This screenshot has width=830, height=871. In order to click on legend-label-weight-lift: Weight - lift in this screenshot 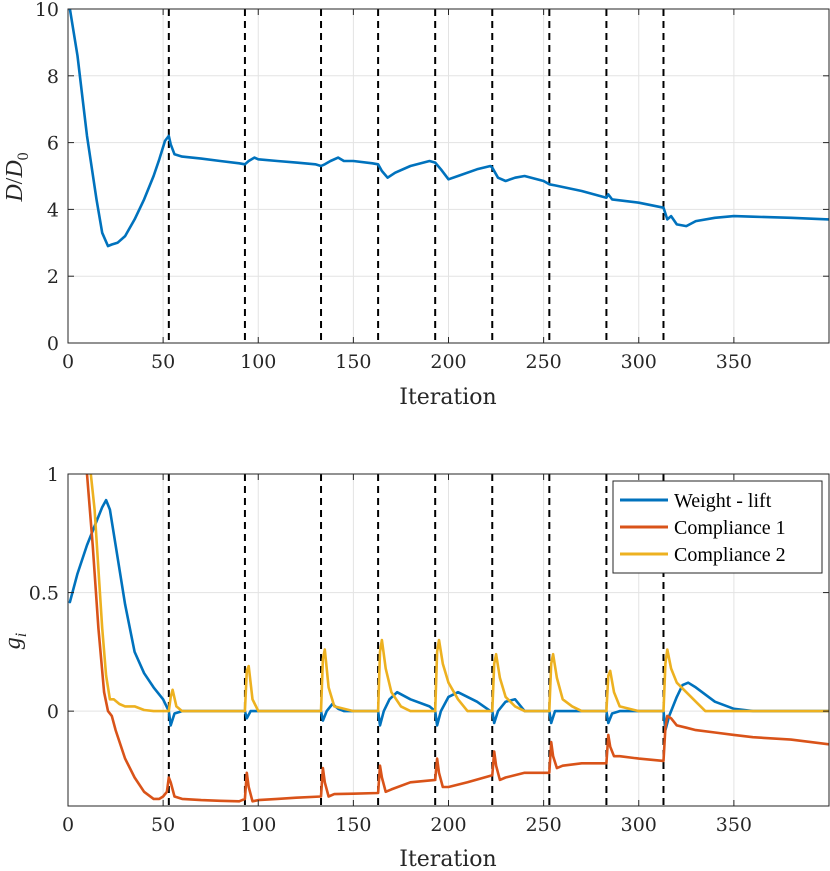, I will do `click(723, 501)`.